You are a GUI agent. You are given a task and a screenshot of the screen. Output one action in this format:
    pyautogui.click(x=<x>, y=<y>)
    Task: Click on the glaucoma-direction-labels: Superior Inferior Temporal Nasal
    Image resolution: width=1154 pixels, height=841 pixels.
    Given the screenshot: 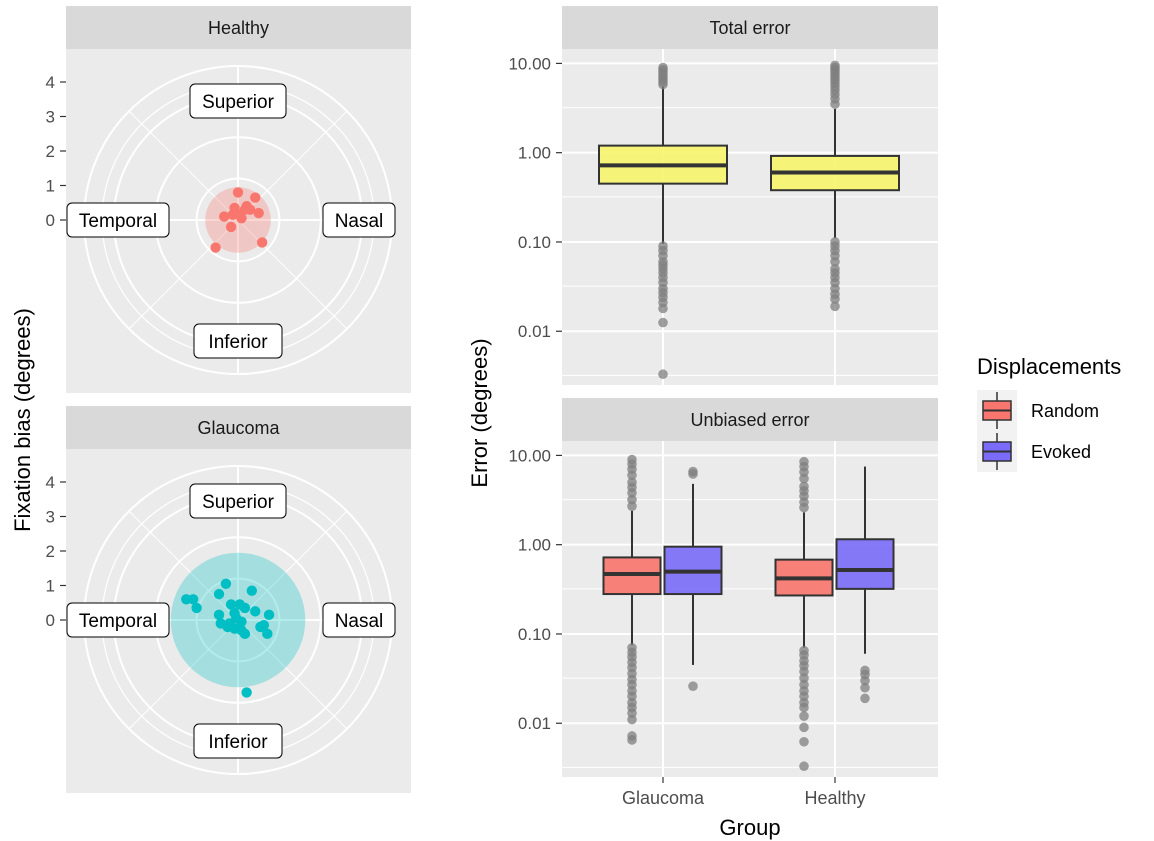 What is the action you would take?
    pyautogui.click(x=231, y=621)
    